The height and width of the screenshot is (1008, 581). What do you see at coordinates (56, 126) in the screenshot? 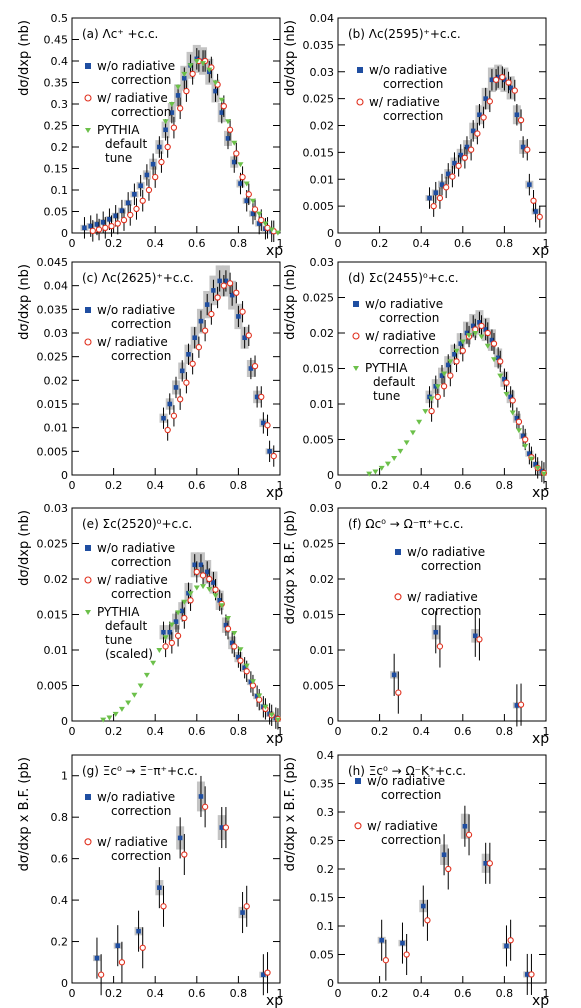
I see `y-tick-label: 0.25` at bounding box center [56, 126].